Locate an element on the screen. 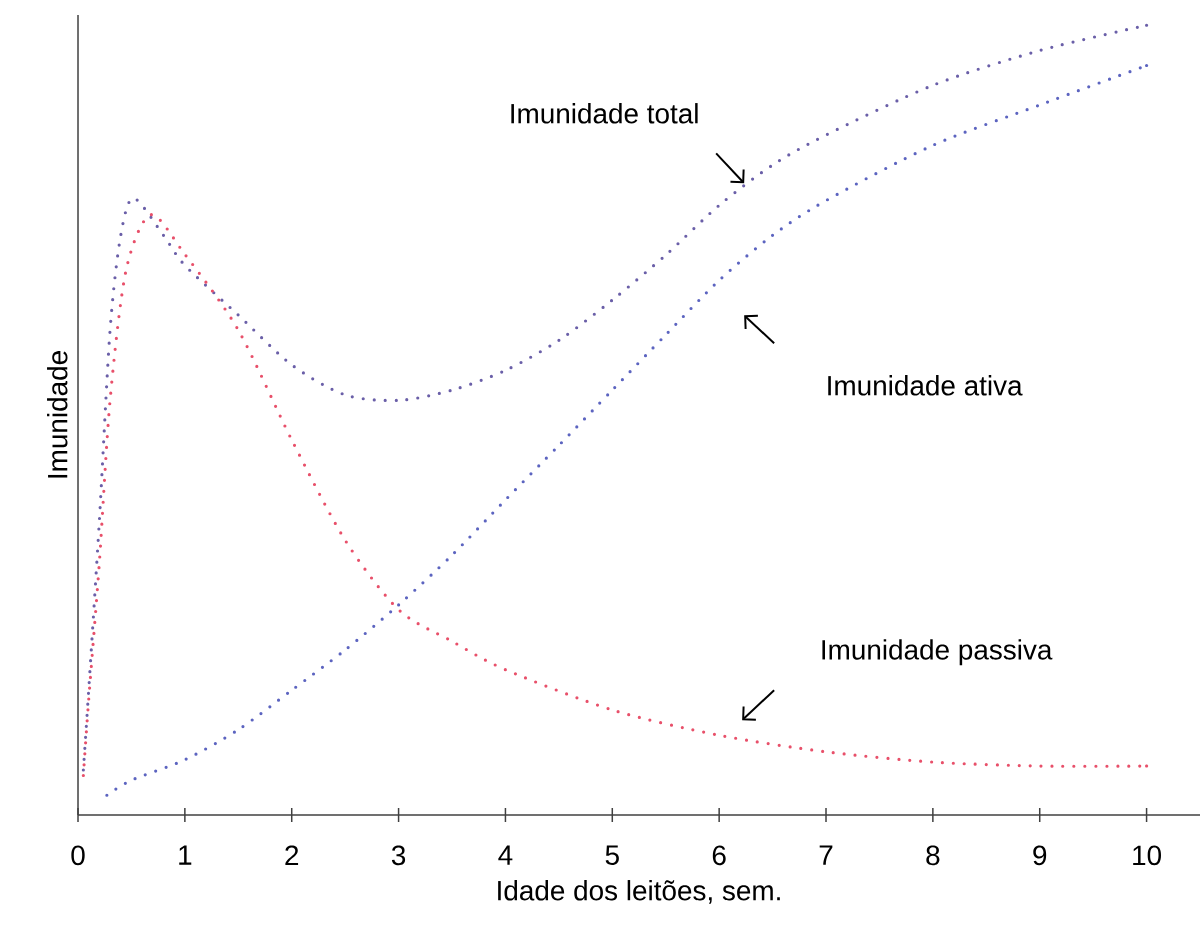 The width and height of the screenshot is (1203, 947). annotation: Imunidade ativa is located at coordinates (925, 385).